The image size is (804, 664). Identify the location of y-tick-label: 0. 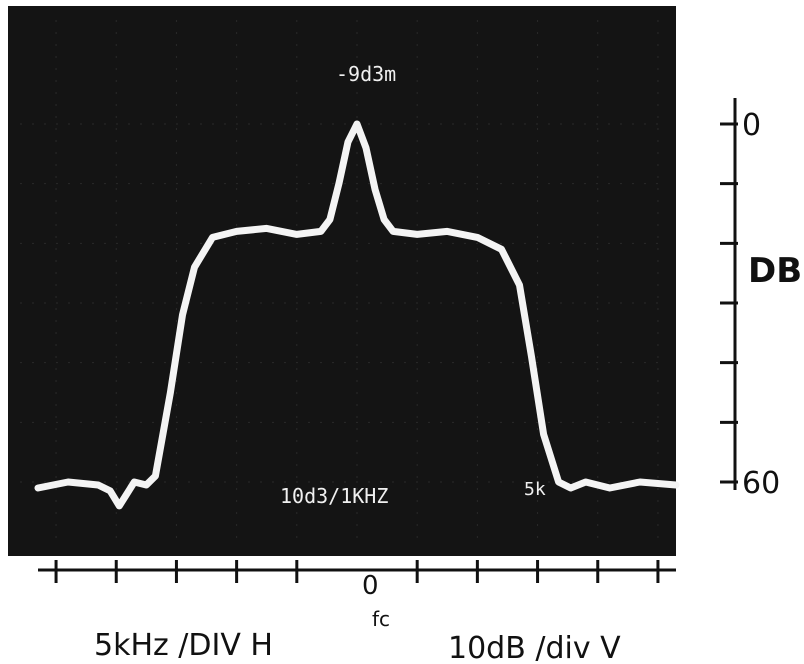
(751, 125).